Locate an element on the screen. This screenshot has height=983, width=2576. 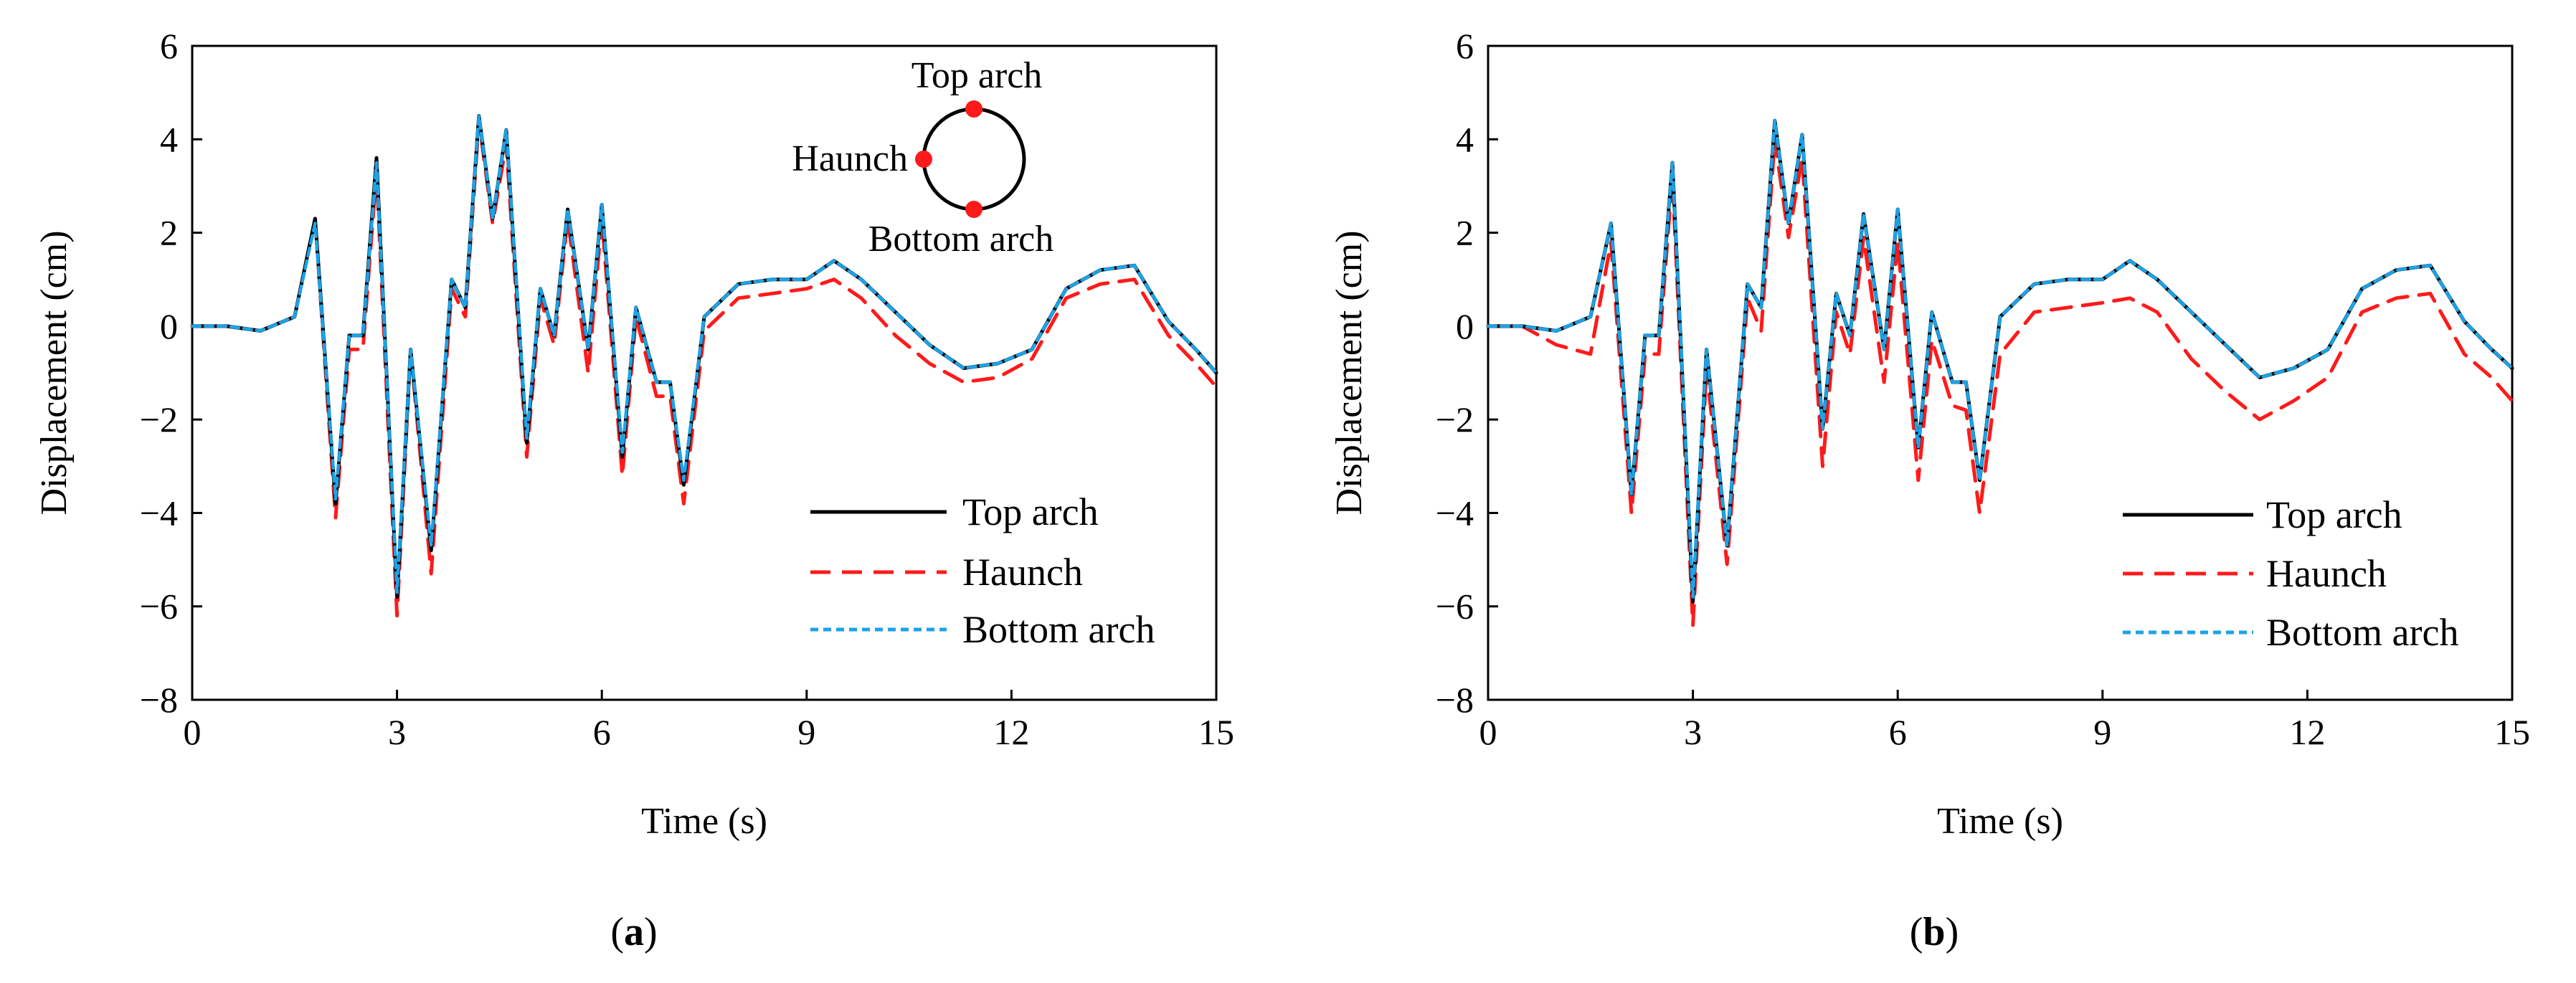
panel-label-a: (a) is located at coordinates (633, 932).